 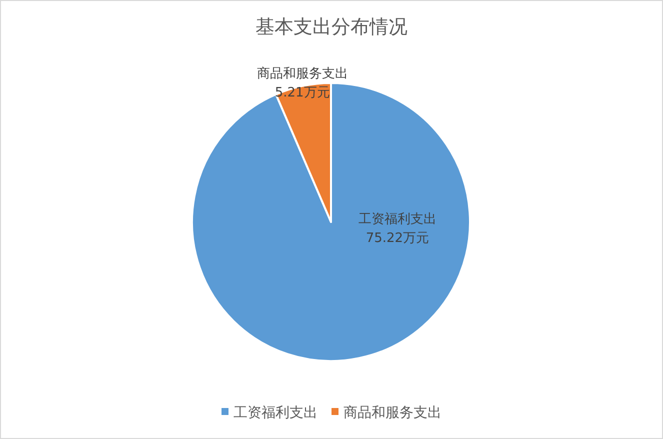 I want to click on chart-title: 基本支出分布情况, so click(x=332, y=27).